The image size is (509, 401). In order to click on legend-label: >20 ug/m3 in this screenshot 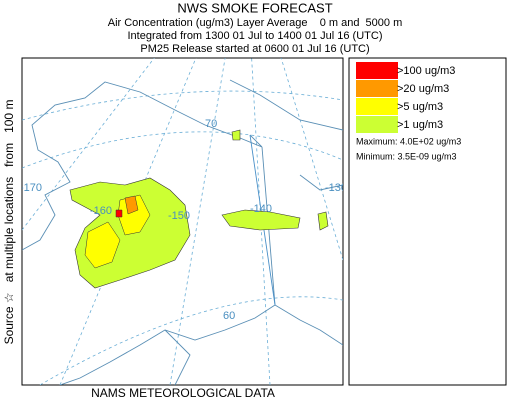, I will do `click(423, 89)`.